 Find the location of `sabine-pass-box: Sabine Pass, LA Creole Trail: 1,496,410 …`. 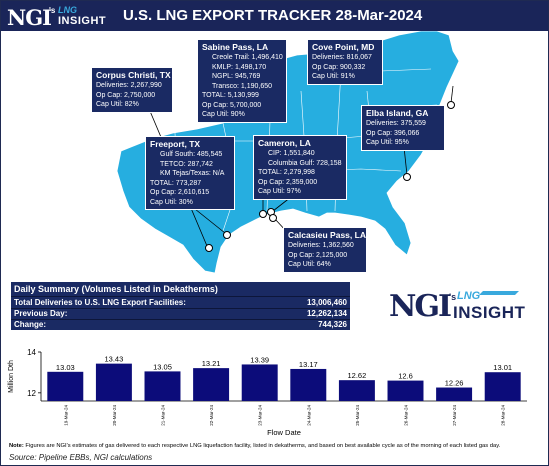

sabine-pass-box: Sabine Pass, LA Creole Trail: 1,496,410 … is located at coordinates (242, 81).